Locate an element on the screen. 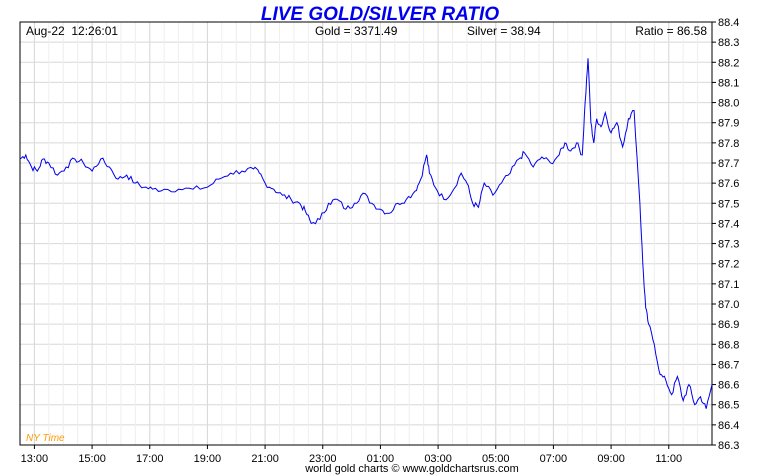  y-tick-label: 86.9 is located at coordinates (728, 325).